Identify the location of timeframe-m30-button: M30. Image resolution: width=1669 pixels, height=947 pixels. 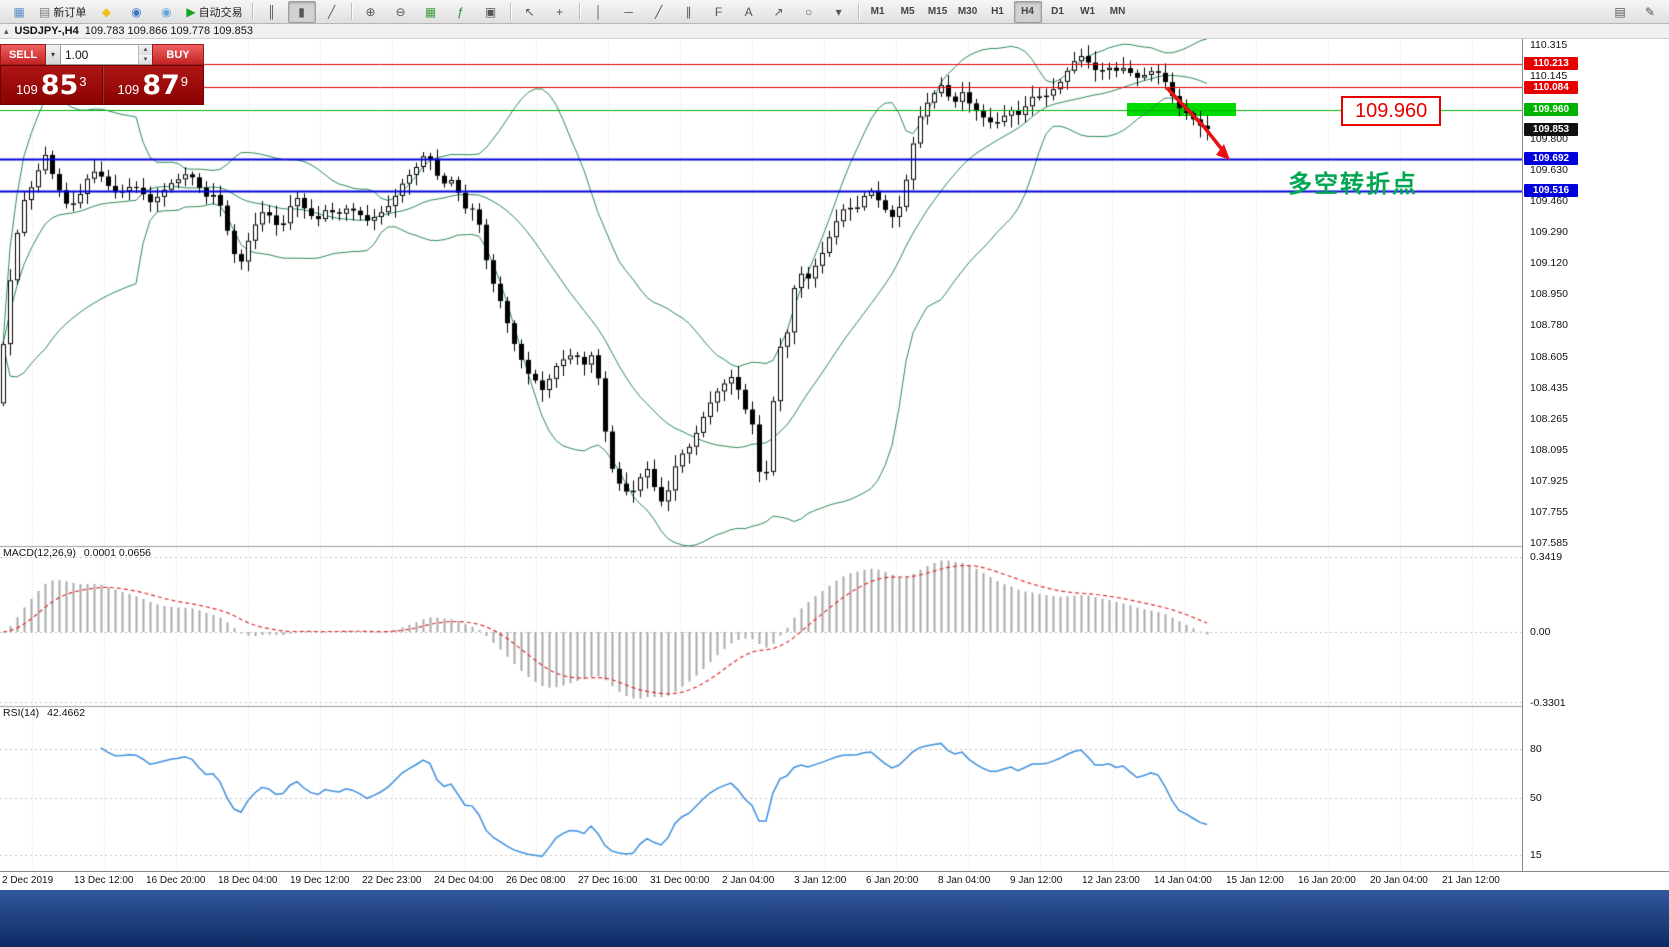
(968, 12).